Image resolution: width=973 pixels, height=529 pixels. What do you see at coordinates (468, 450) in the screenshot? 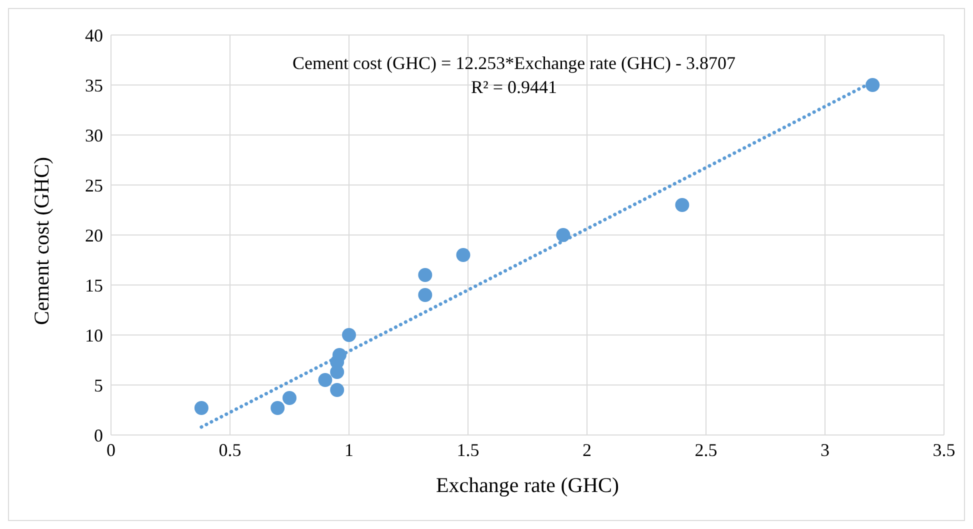
I see `x-tick-label: 1.5` at bounding box center [468, 450].